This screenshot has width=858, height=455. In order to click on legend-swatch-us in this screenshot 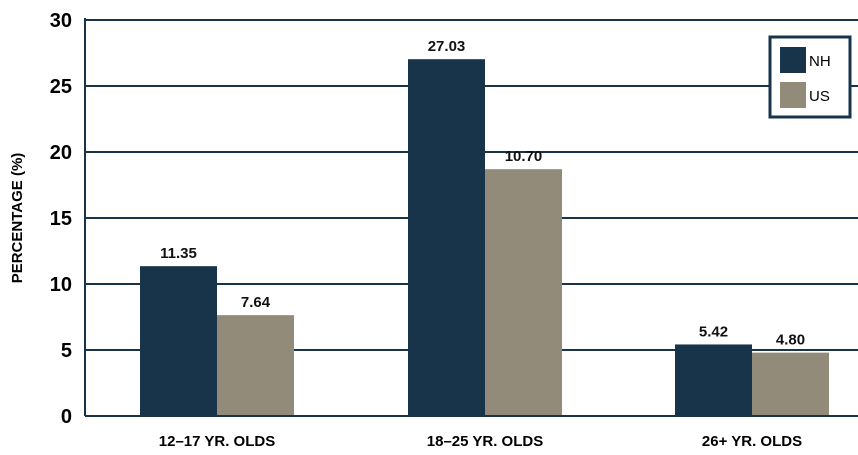, I will do `click(793, 95)`.